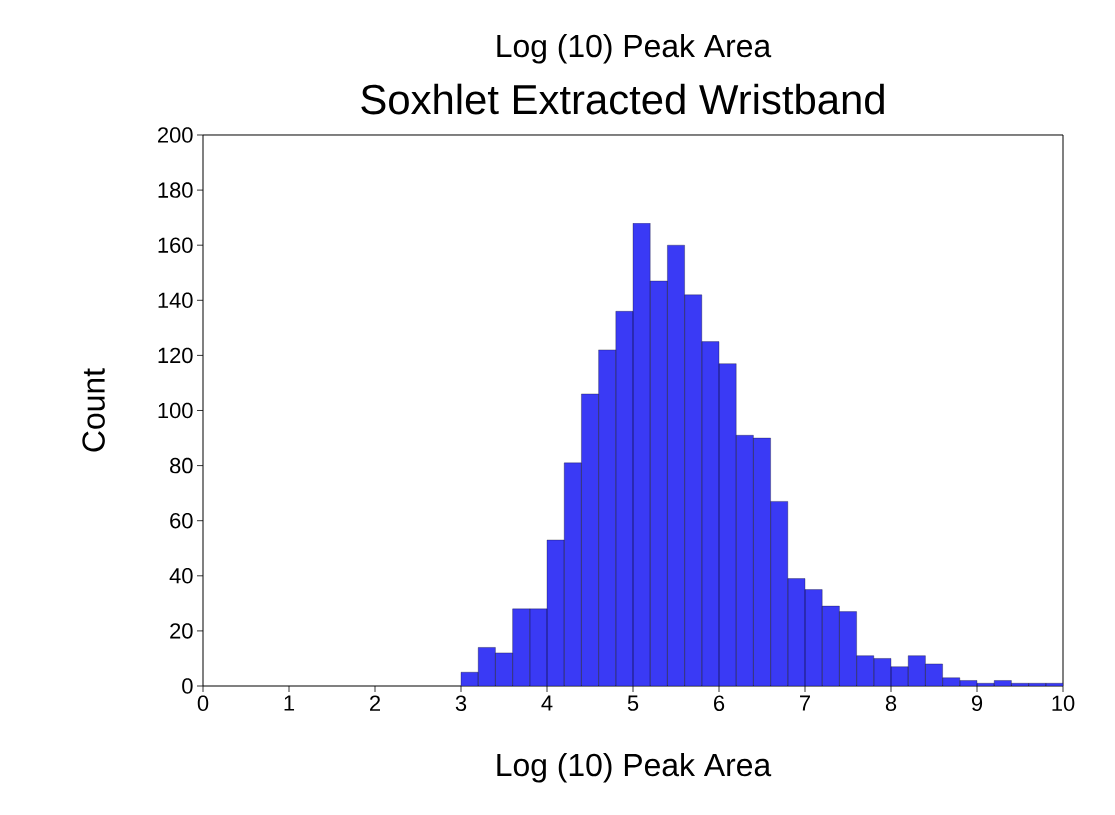  What do you see at coordinates (634, 767) in the screenshot?
I see `x-axis-title: Log (10) Peak Area` at bounding box center [634, 767].